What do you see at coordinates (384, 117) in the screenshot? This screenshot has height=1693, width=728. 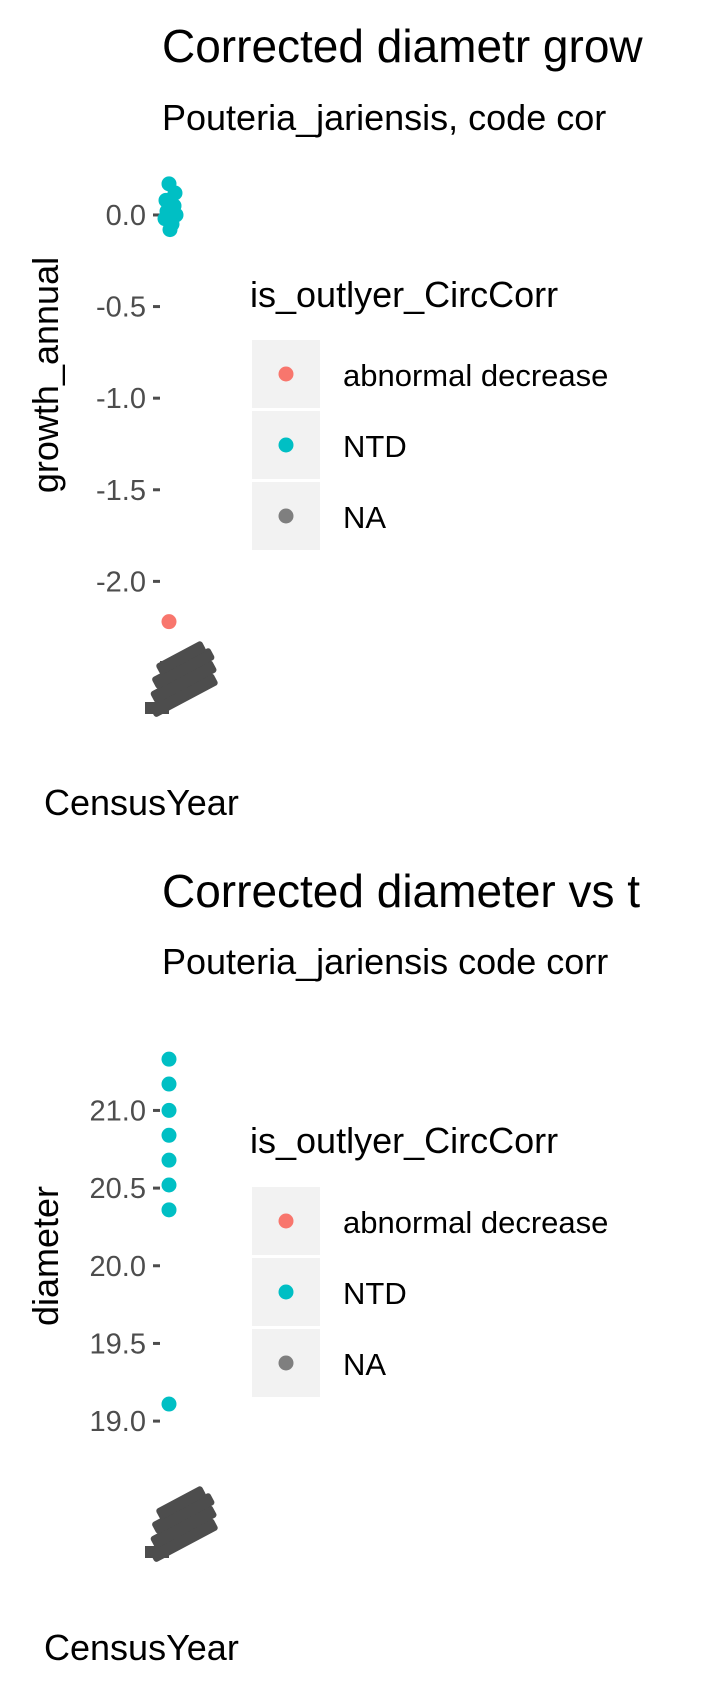 I see `chart-1-subtitle: Pouteria_jariensis, code cor` at bounding box center [384, 117].